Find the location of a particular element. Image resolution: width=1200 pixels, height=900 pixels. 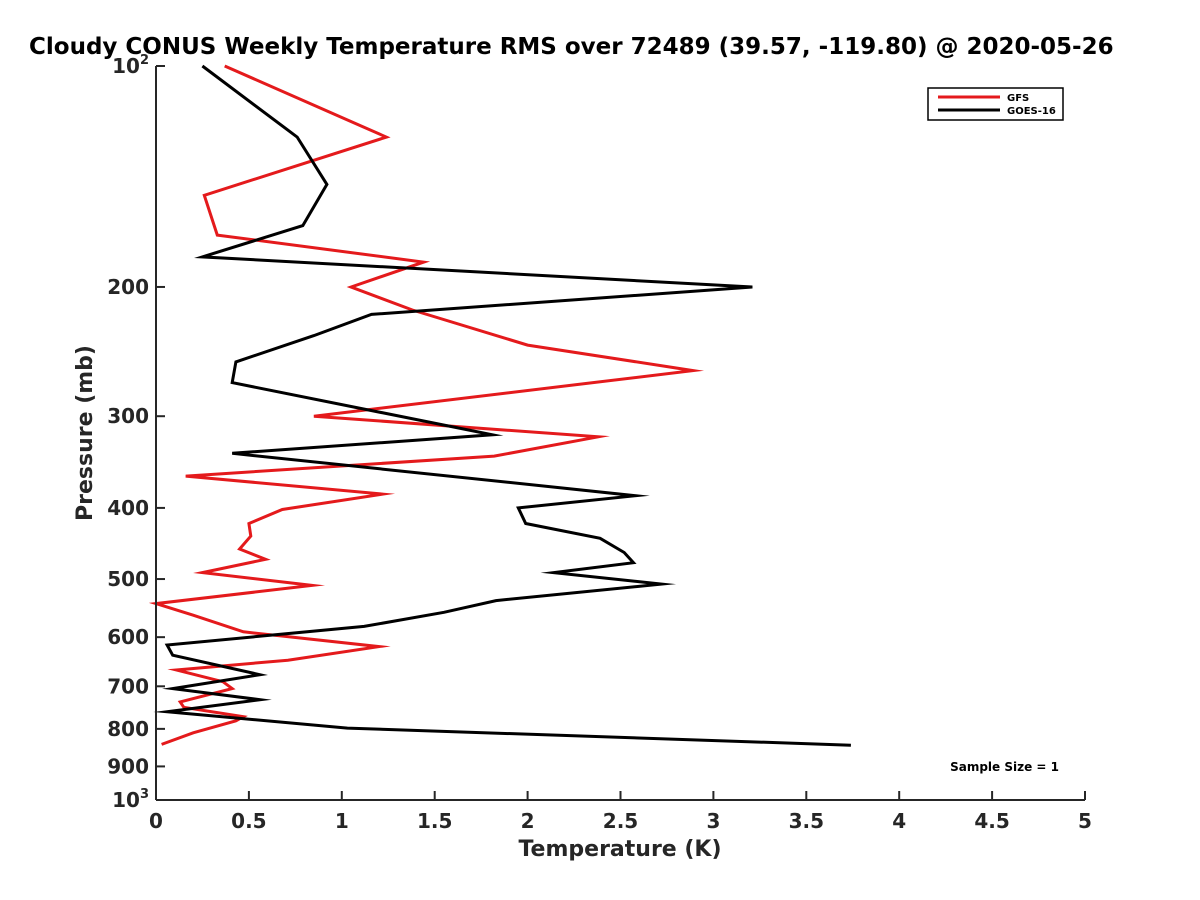

x-axis-label: Temperature (K) is located at coordinates (619, 849).